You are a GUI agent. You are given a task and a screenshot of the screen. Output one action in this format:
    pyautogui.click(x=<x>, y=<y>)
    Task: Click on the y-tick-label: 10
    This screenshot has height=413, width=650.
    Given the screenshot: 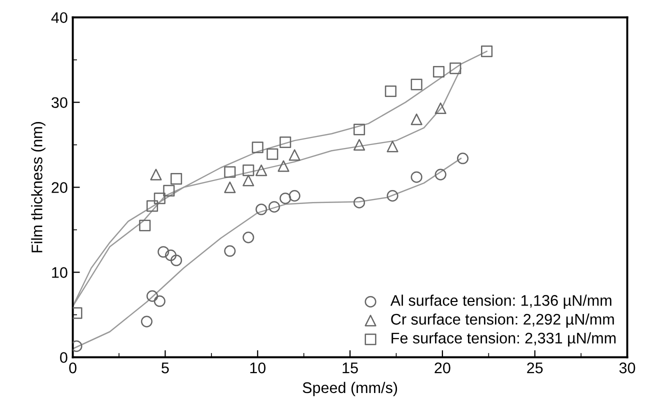 What is the action you would take?
    pyautogui.click(x=60, y=272)
    